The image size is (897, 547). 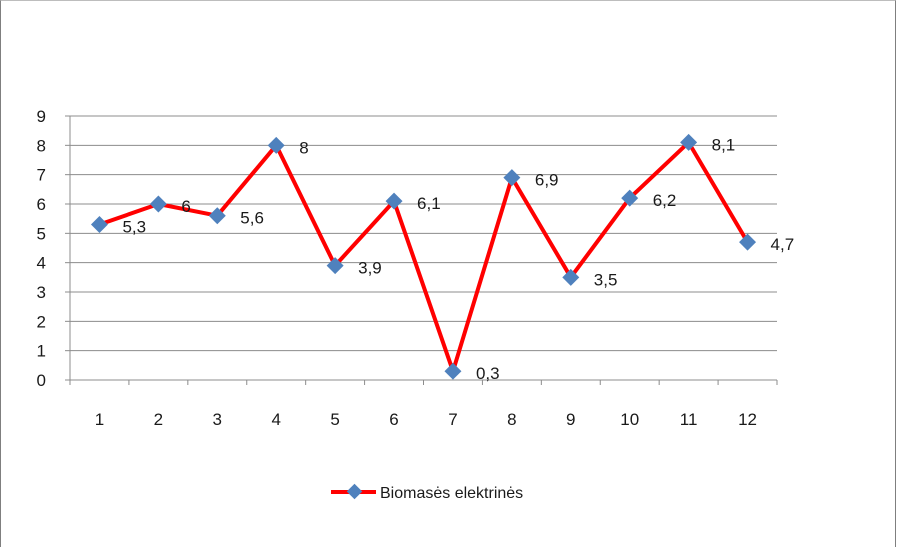 I want to click on y-tick-label: 6, so click(x=41, y=204).